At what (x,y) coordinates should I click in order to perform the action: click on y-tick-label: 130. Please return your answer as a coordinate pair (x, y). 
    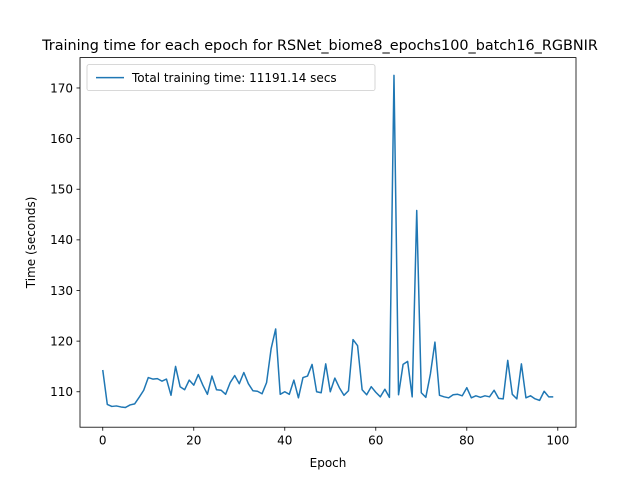
    Looking at the image, I should click on (61, 291).